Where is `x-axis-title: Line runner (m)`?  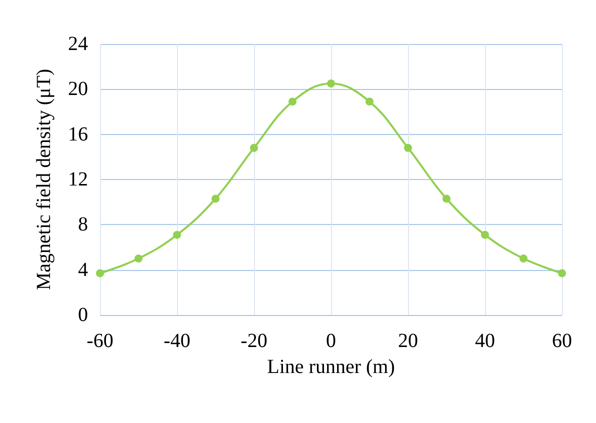
x-axis-title: Line runner (m) is located at coordinates (331, 367).